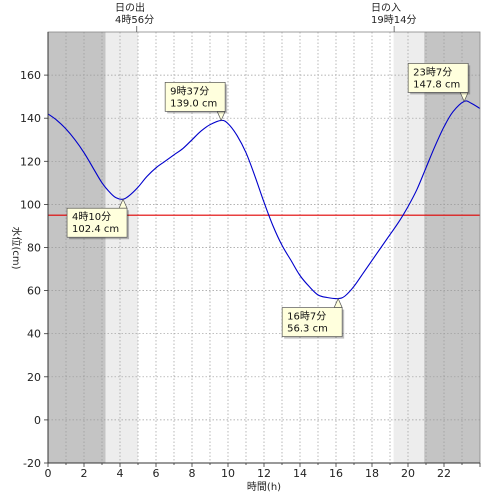 The width and height of the screenshot is (496, 496). I want to click on sunset-time: 19時14分, so click(393, 20).